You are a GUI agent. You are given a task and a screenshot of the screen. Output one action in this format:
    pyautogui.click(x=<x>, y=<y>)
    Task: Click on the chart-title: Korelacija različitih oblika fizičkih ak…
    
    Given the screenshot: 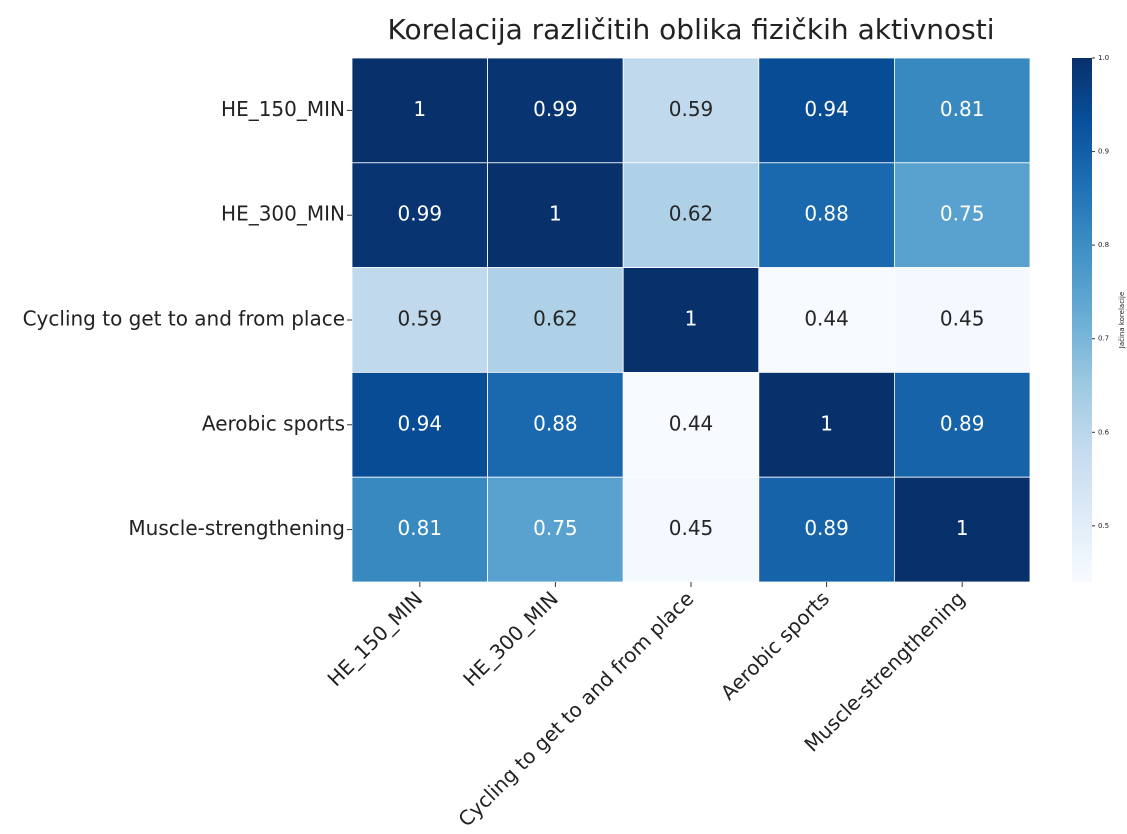 What is the action you would take?
    pyautogui.click(x=691, y=29)
    